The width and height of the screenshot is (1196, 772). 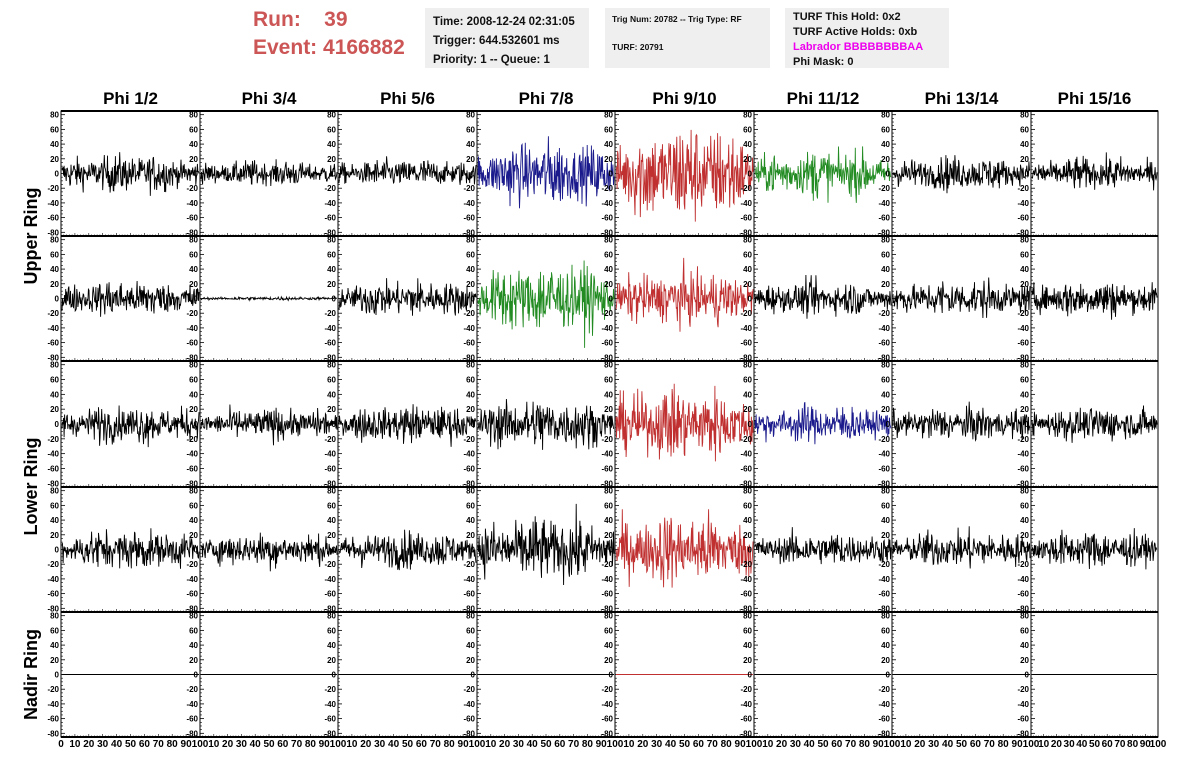 I want to click on x-tick-label: 100, so click(x=615, y=744).